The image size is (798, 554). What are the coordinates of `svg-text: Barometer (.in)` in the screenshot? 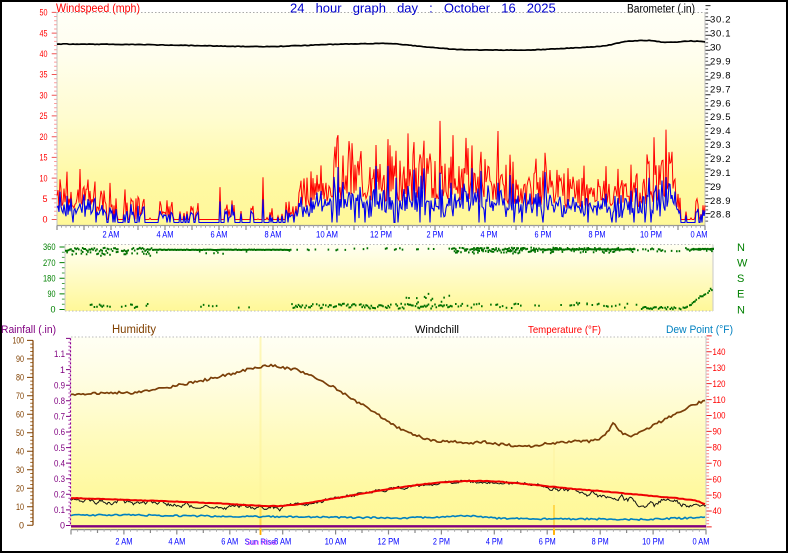 It's located at (661, 10).